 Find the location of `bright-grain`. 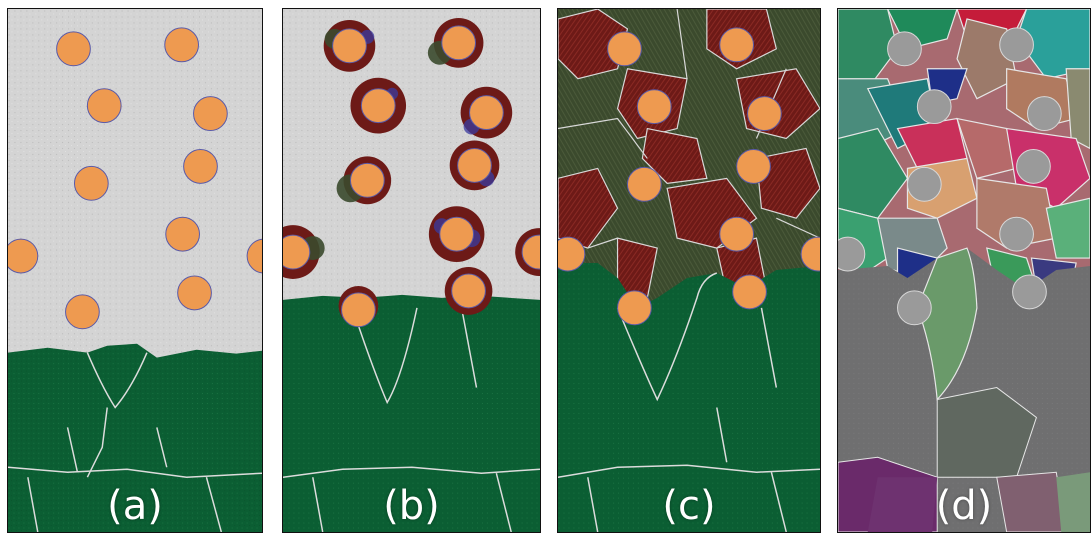

bright-grain is located at coordinates (947, 324).